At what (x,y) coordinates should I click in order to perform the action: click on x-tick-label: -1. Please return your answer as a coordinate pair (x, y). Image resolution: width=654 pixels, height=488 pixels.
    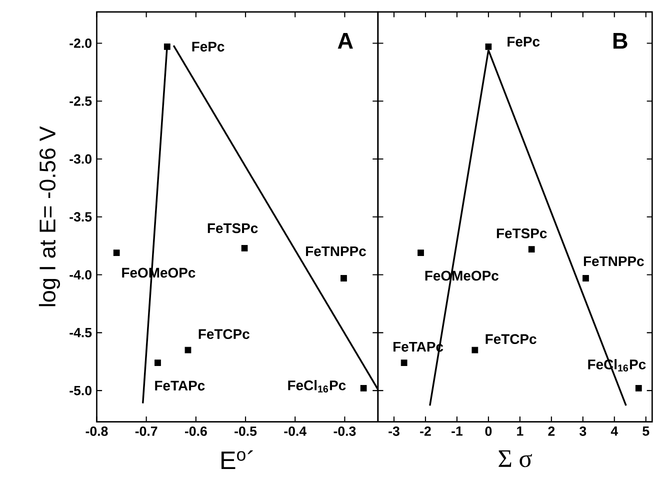
    Looking at the image, I should click on (457, 431).